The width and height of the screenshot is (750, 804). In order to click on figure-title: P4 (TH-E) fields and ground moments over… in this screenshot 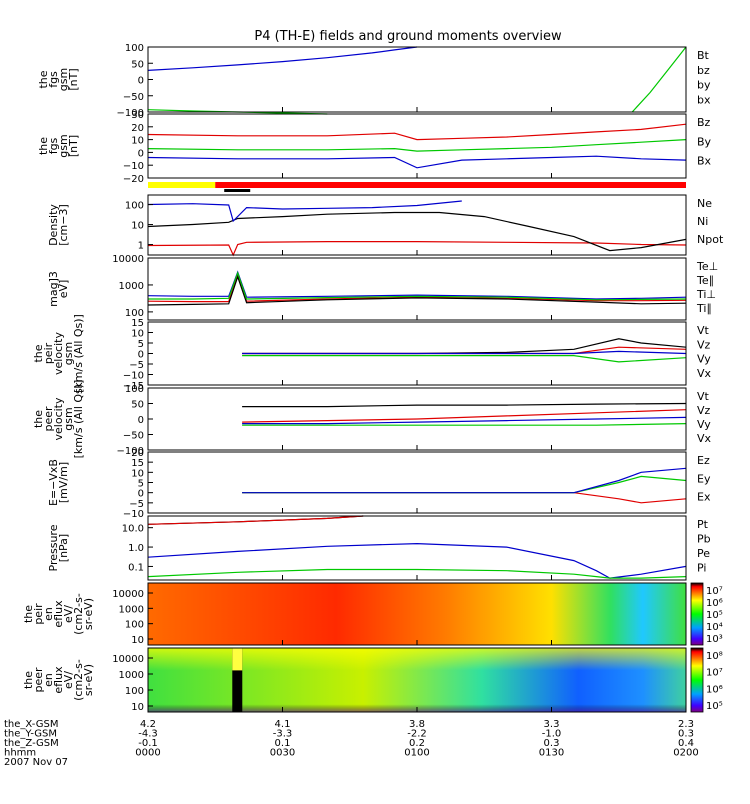, I will do `click(408, 36)`.